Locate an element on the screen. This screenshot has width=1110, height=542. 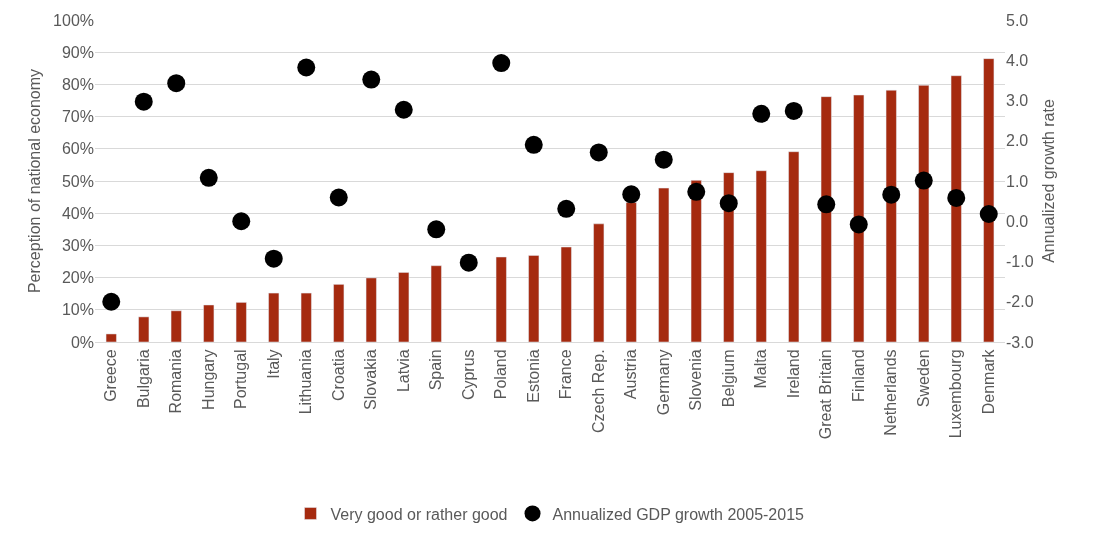
x-tick-label: Bulgaria is located at coordinates (143, 379).